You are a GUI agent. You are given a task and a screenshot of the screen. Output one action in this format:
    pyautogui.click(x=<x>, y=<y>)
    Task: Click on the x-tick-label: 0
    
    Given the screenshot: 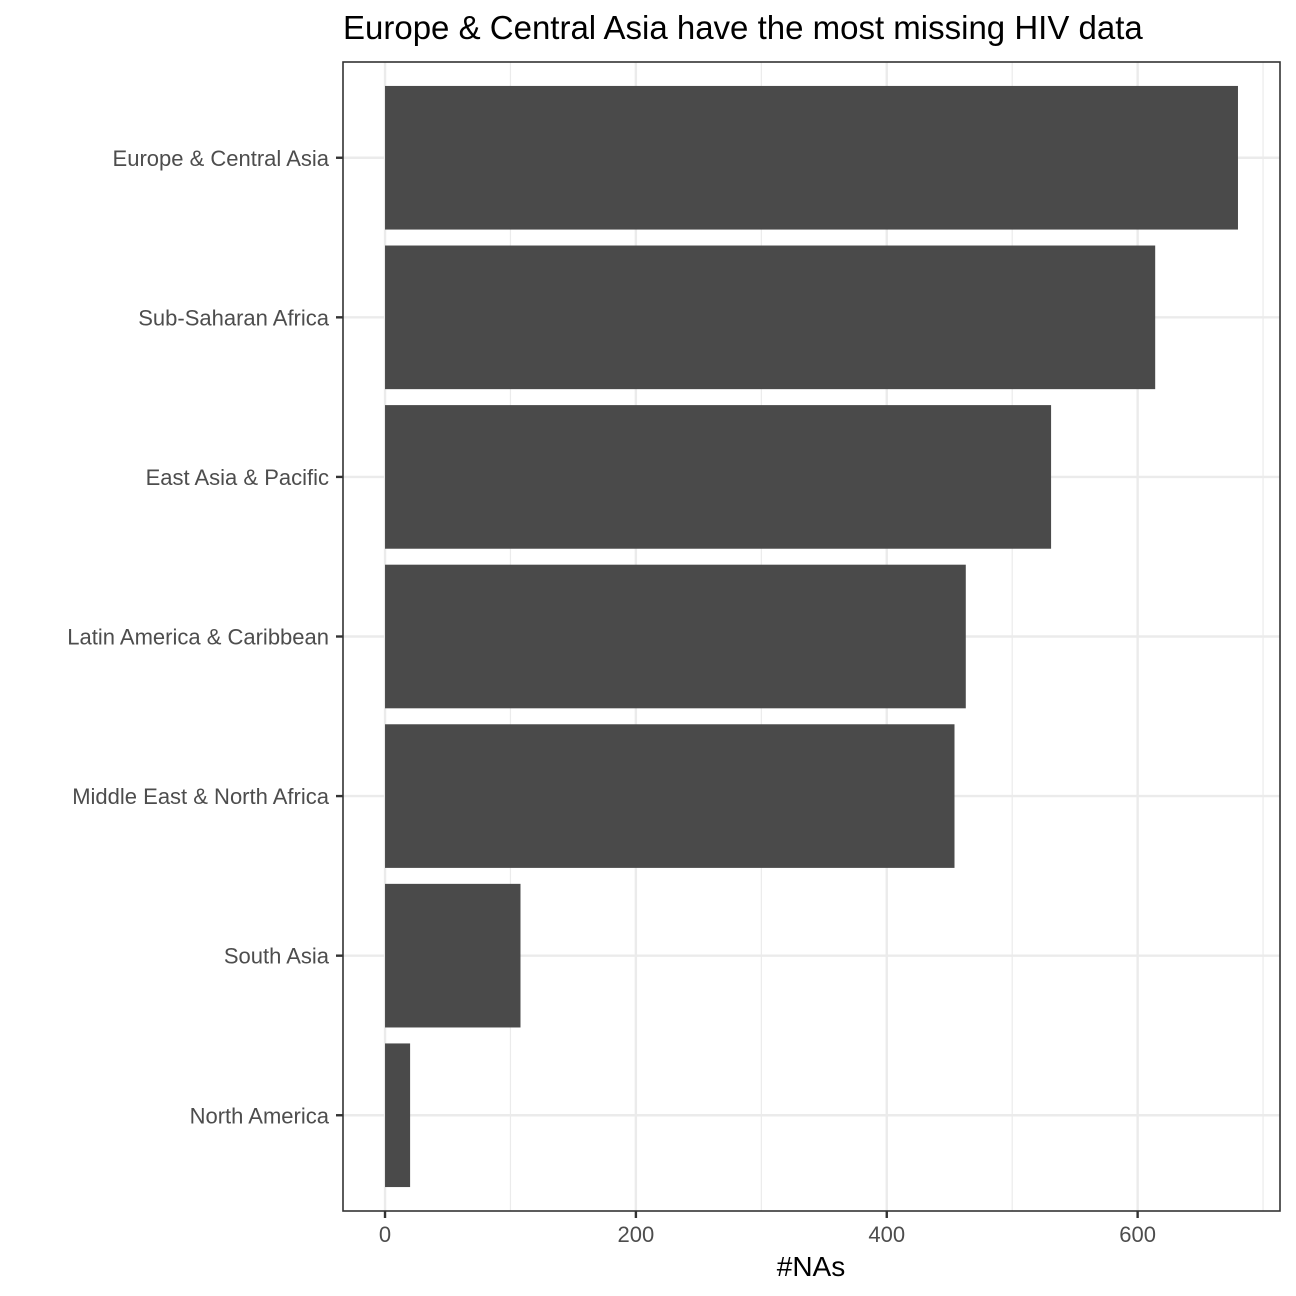 What is the action you would take?
    pyautogui.click(x=385, y=1234)
    